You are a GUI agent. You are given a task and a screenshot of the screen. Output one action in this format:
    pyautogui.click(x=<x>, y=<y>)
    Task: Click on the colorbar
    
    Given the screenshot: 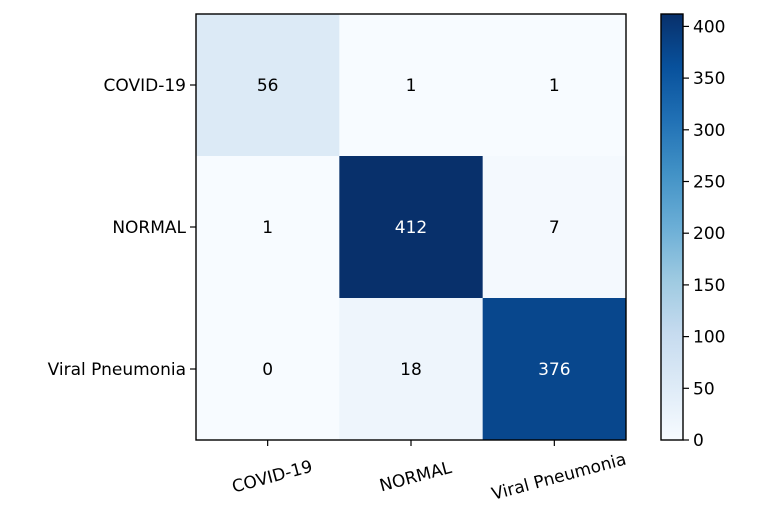 What is the action you would take?
    pyautogui.click(x=672, y=227)
    